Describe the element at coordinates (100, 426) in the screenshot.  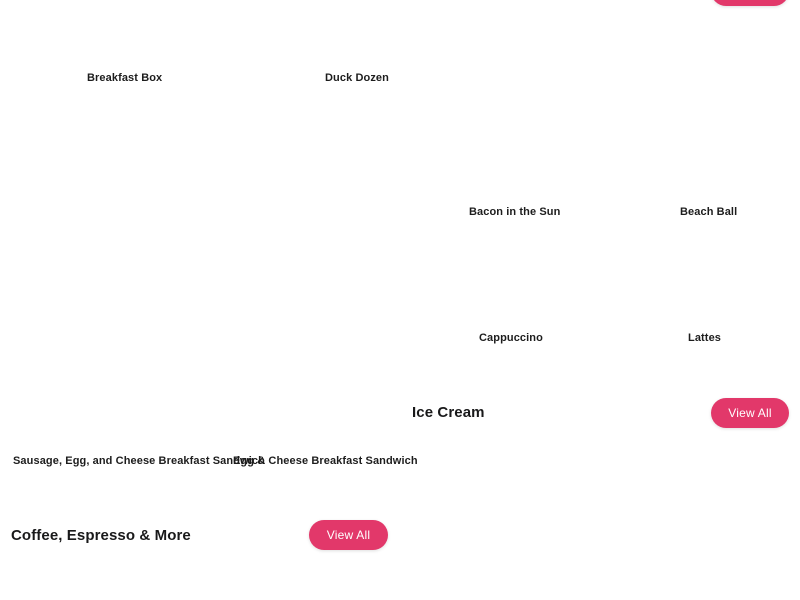
I see `product-image-sausage-egg-cheese` at that location.